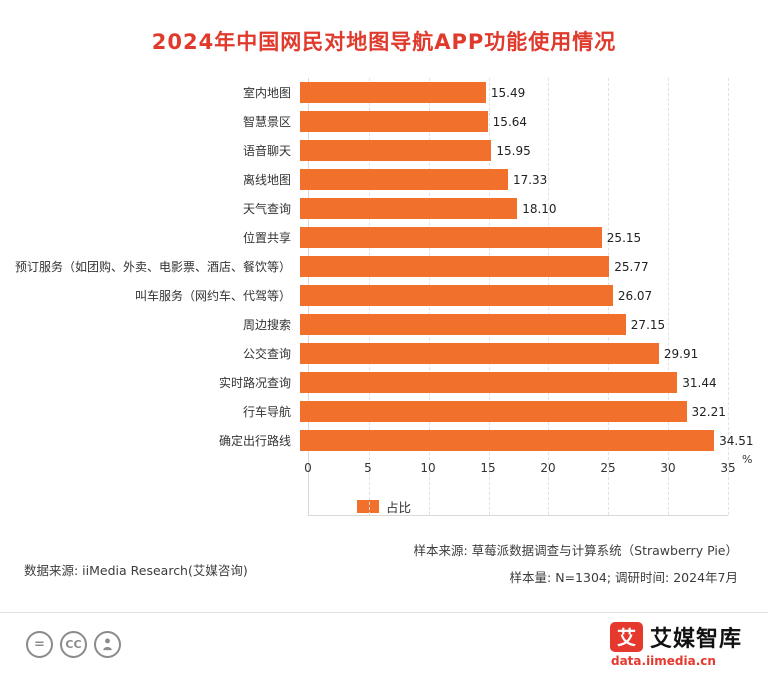  Describe the element at coordinates (266, 209) in the screenshot. I see `category-label: 天气查询` at that location.